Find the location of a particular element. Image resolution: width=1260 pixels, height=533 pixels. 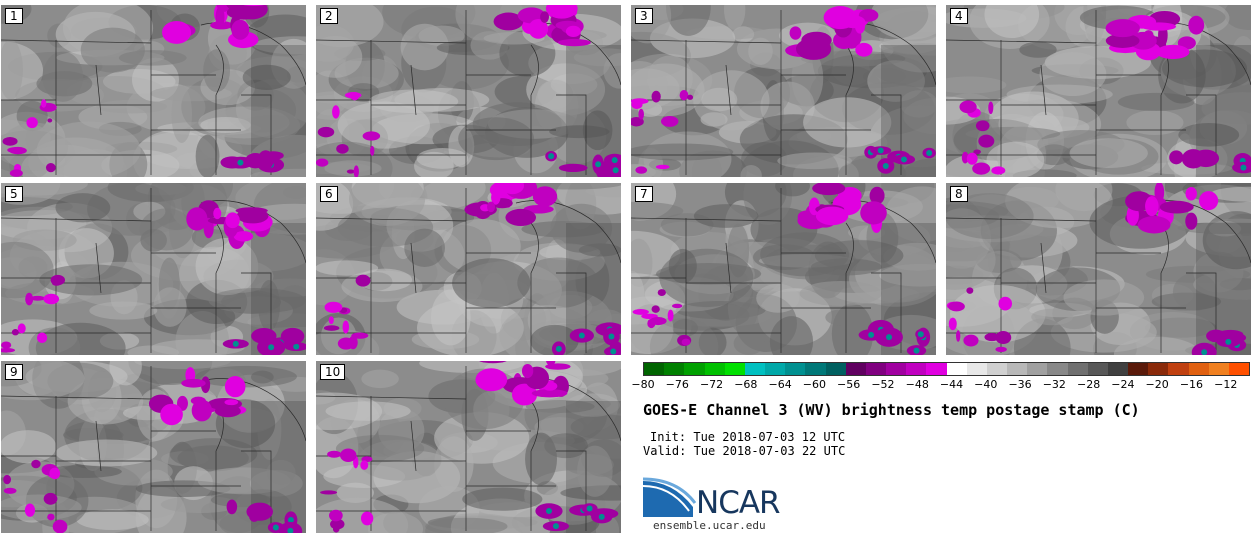

map-panel-9: 9 is located at coordinates (153, 447).